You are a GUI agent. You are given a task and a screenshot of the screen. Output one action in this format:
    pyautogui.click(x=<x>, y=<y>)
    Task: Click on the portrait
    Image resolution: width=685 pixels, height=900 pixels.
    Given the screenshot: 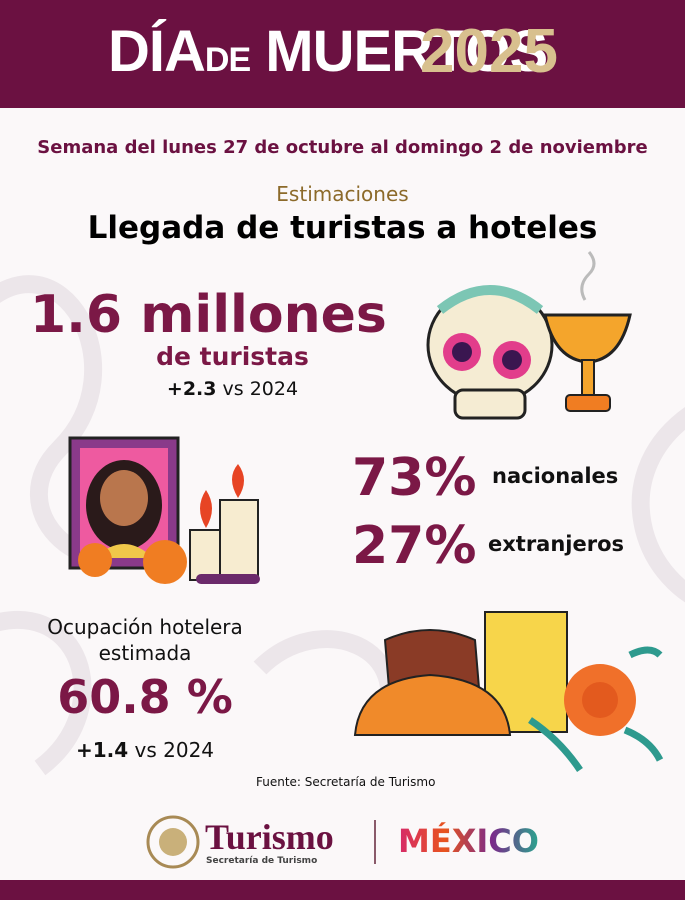 What is the action you would take?
    pyautogui.click(x=127, y=510)
    